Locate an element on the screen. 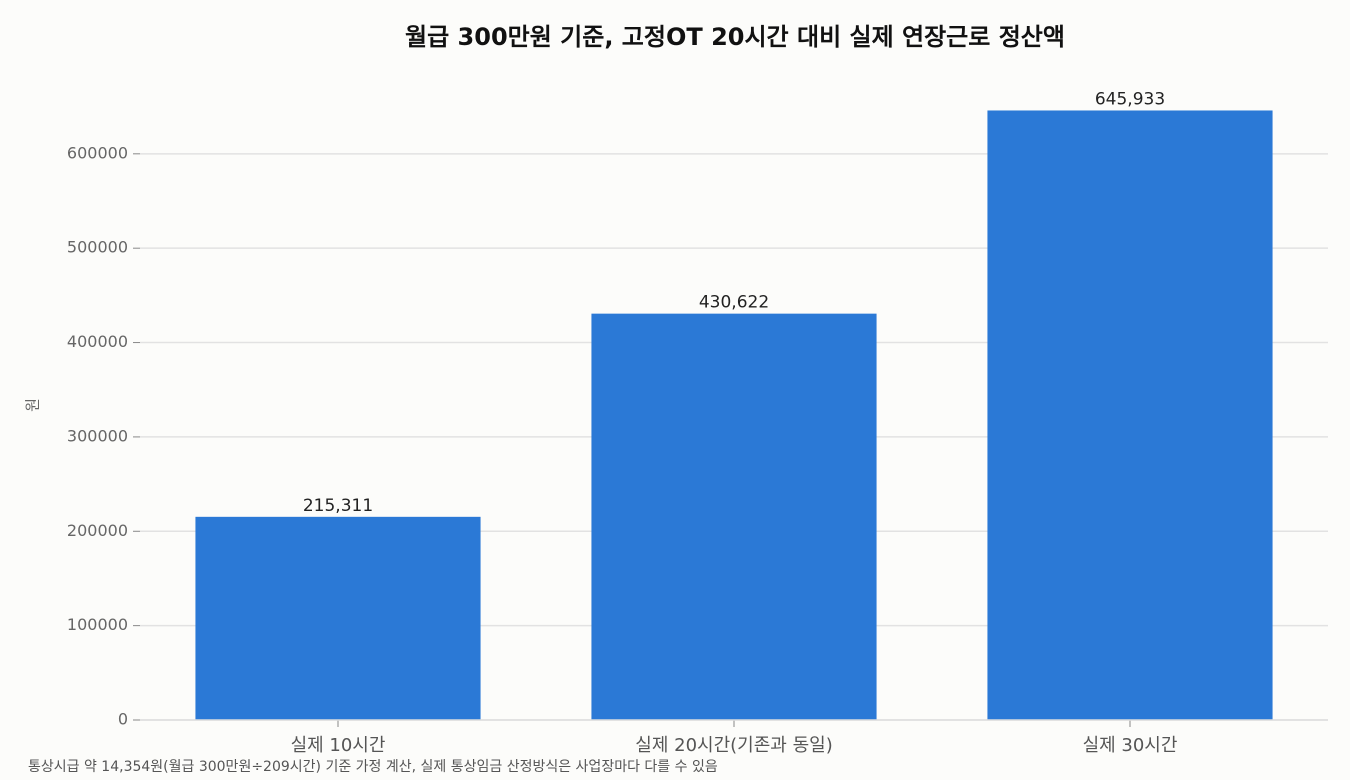 This screenshot has height=780, width=1350. y-tick-label: 200000 is located at coordinates (97, 530).